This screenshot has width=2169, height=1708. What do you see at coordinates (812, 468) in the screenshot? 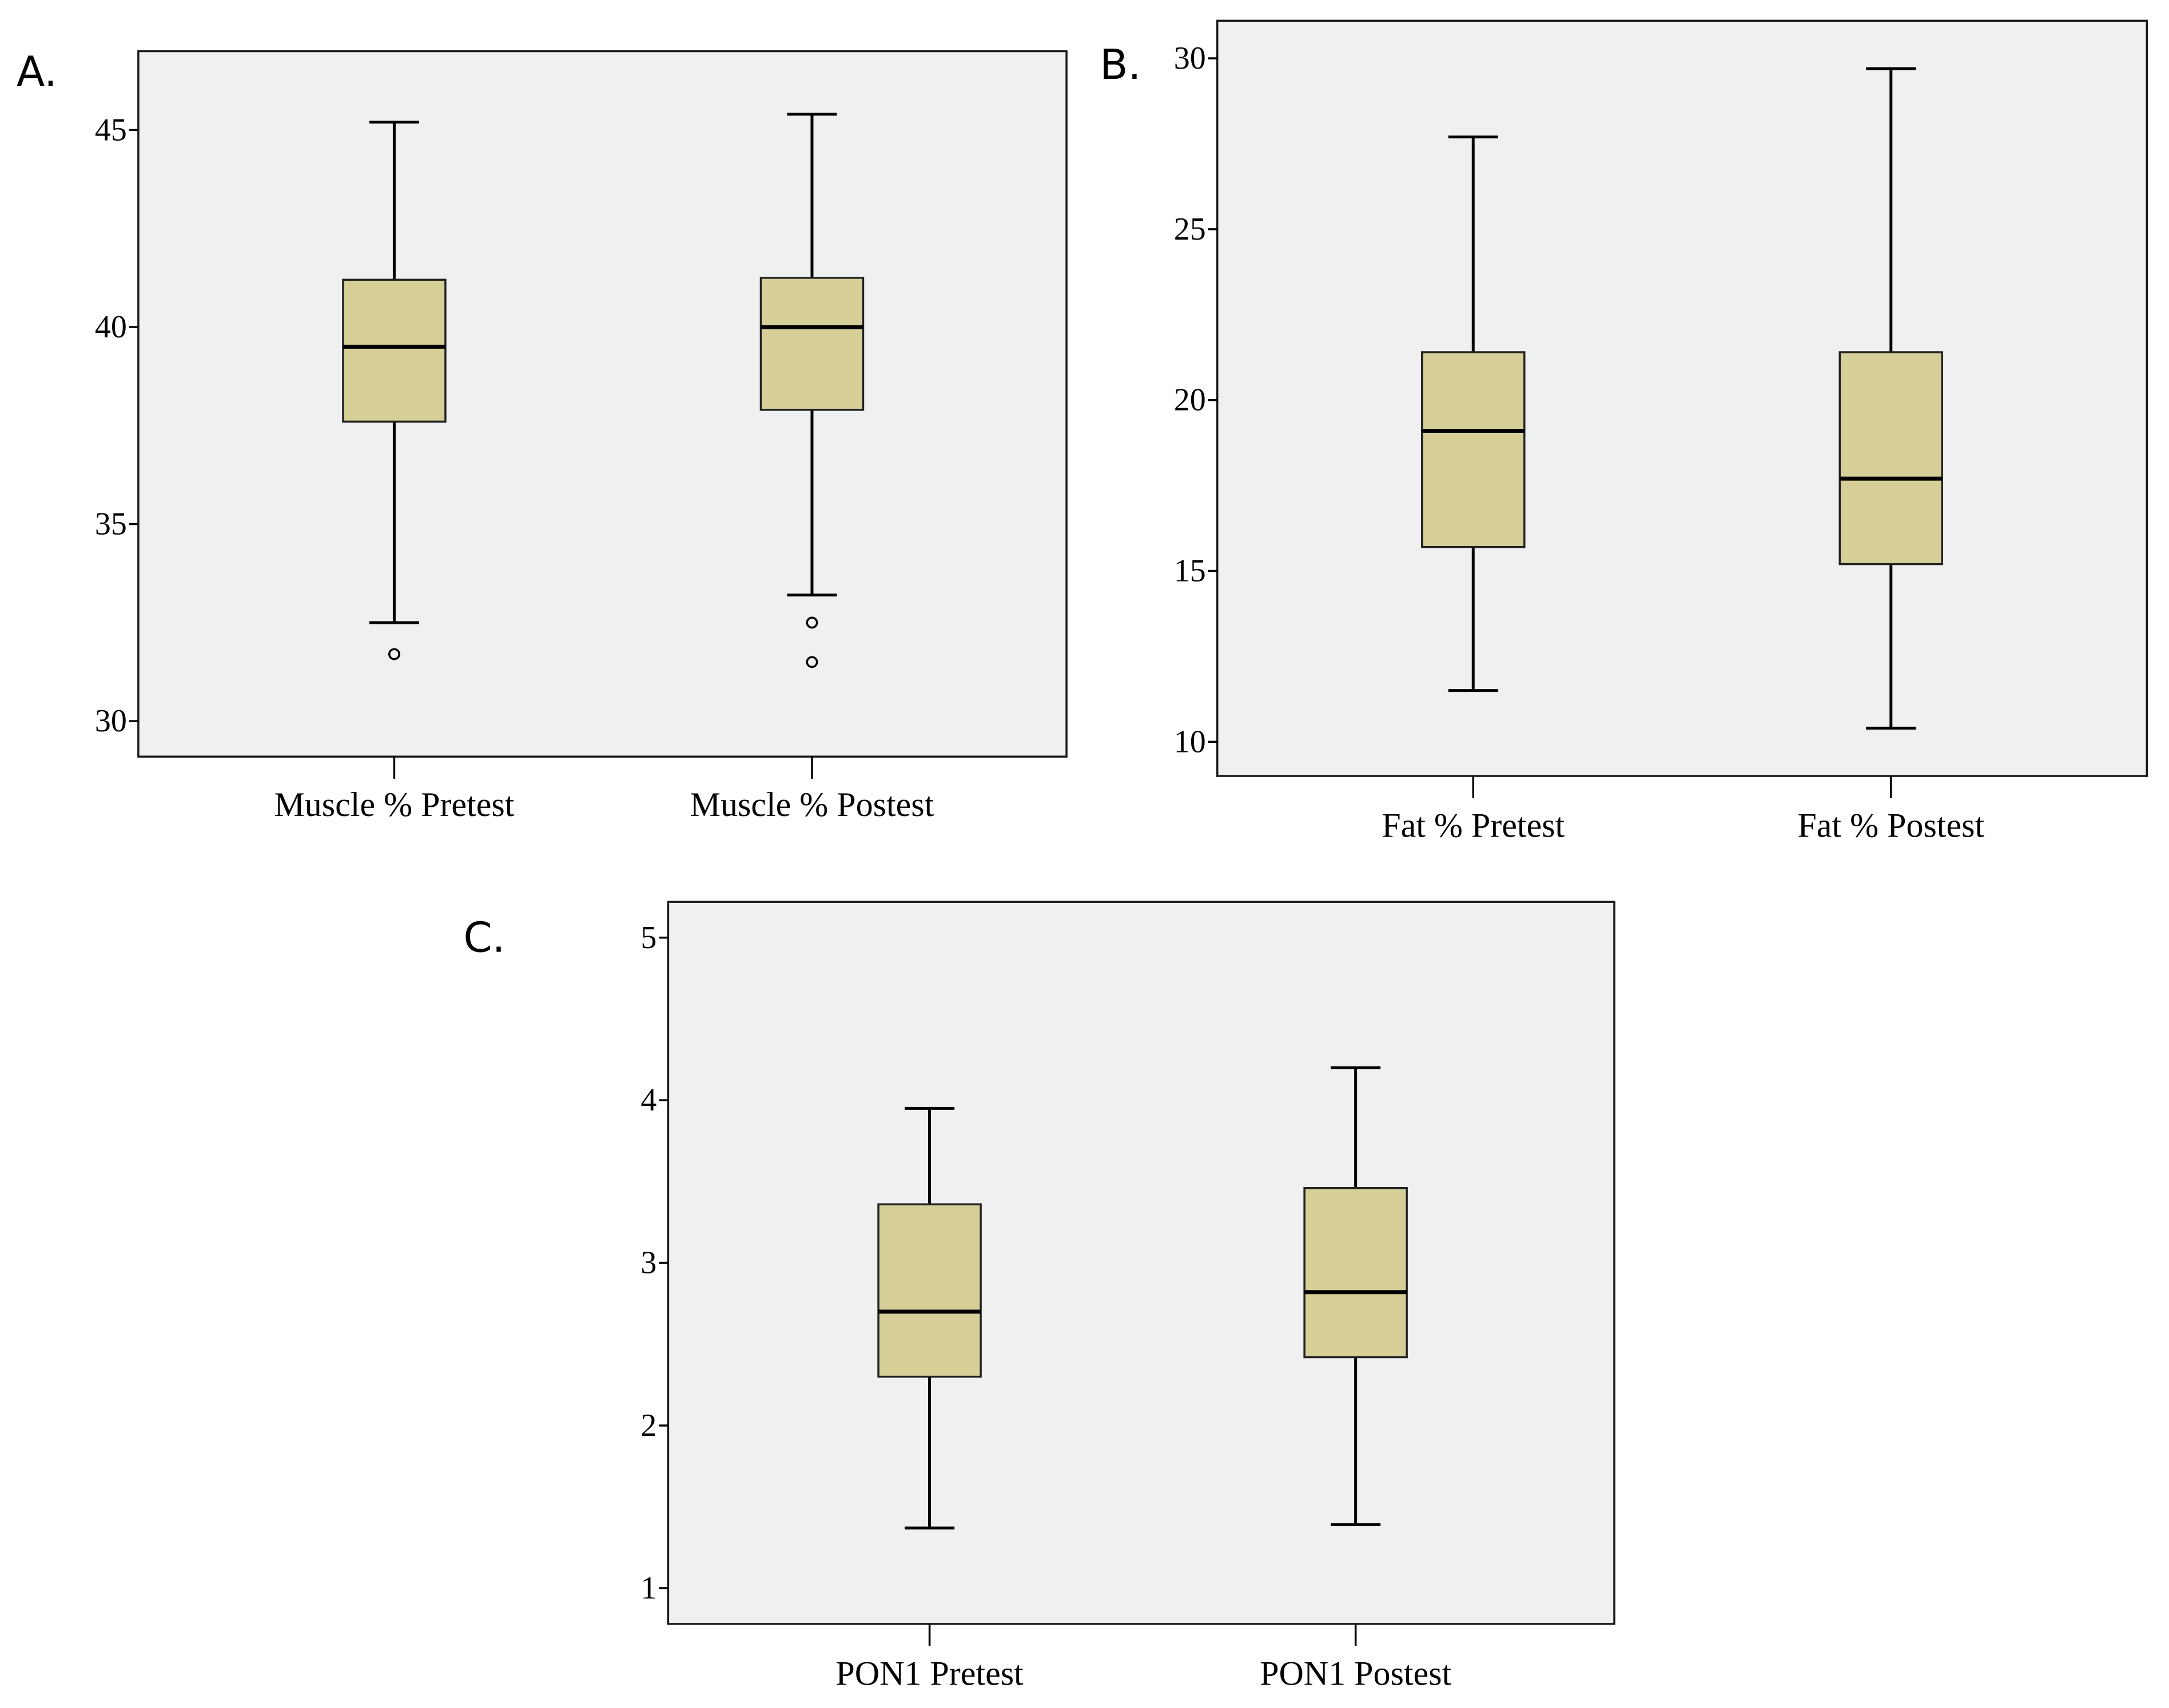
I see `box-group: Muscle % Postest` at bounding box center [812, 468].